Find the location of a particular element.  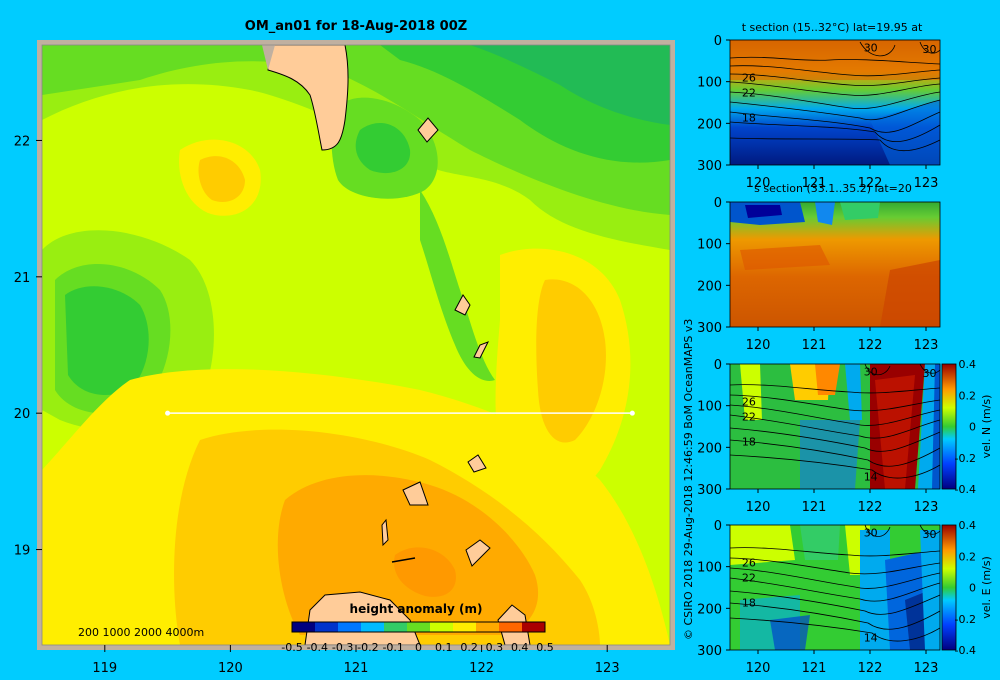

map-x-axis: 119 120 121 122 123 is located at coordinates (356, 660).